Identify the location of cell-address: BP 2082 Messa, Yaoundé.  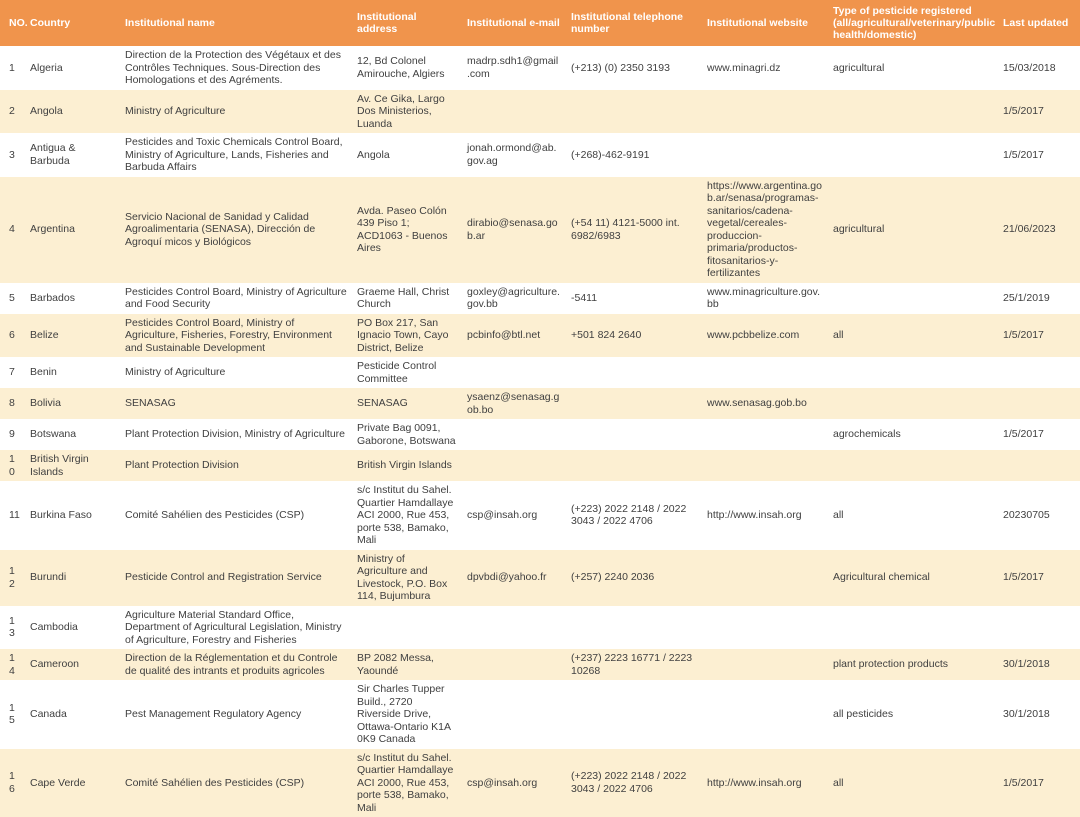
(408, 664).